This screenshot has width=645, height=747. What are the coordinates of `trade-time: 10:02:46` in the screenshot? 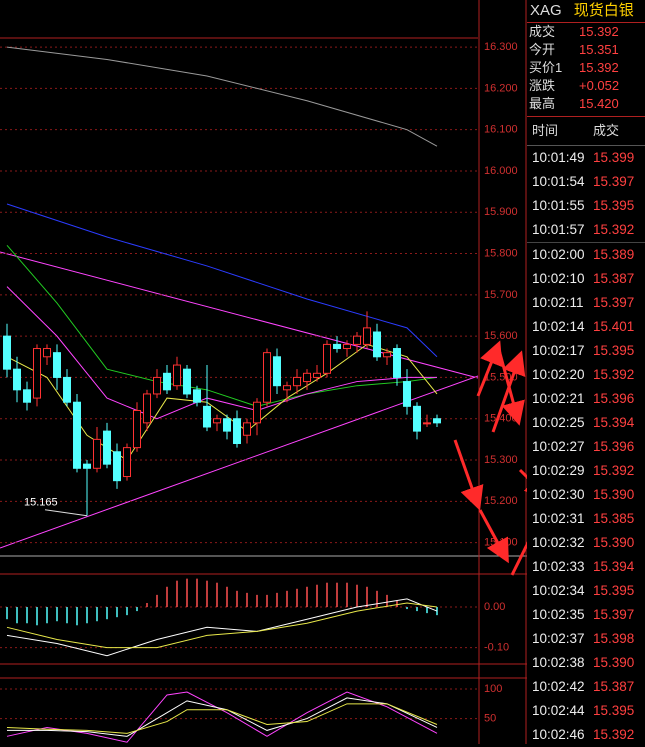 It's located at (558, 734).